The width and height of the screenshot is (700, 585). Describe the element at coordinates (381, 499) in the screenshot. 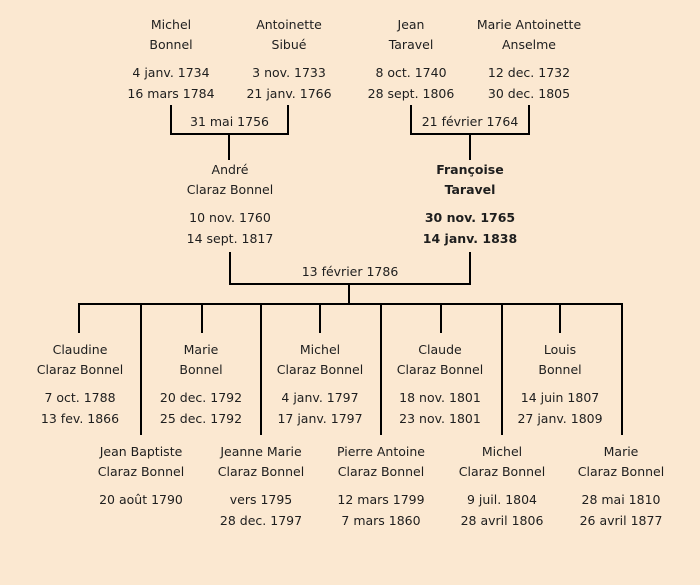

I see `birth-date: 12 mars 1799` at that location.